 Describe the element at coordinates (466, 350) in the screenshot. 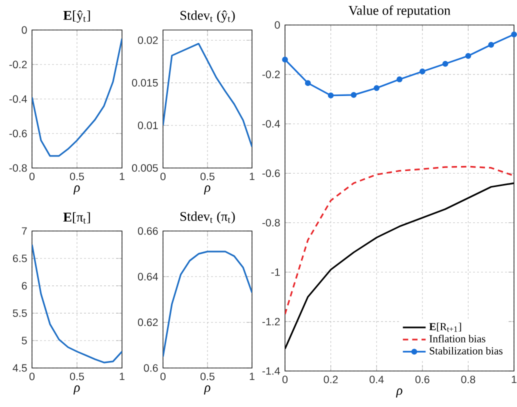

I see `legend-label: Stabilization bias` at that location.